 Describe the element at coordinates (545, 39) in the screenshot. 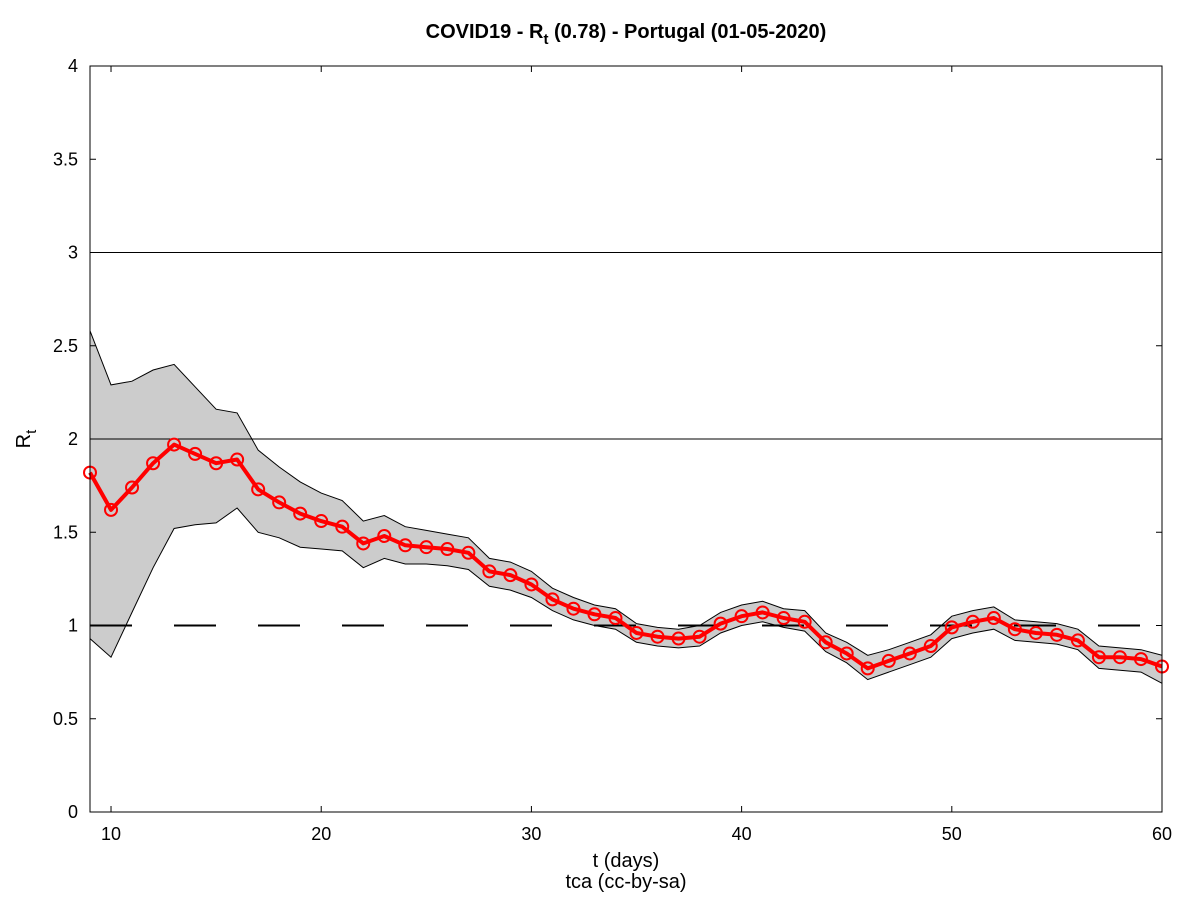

I see `chart-title-subscript: t` at that location.